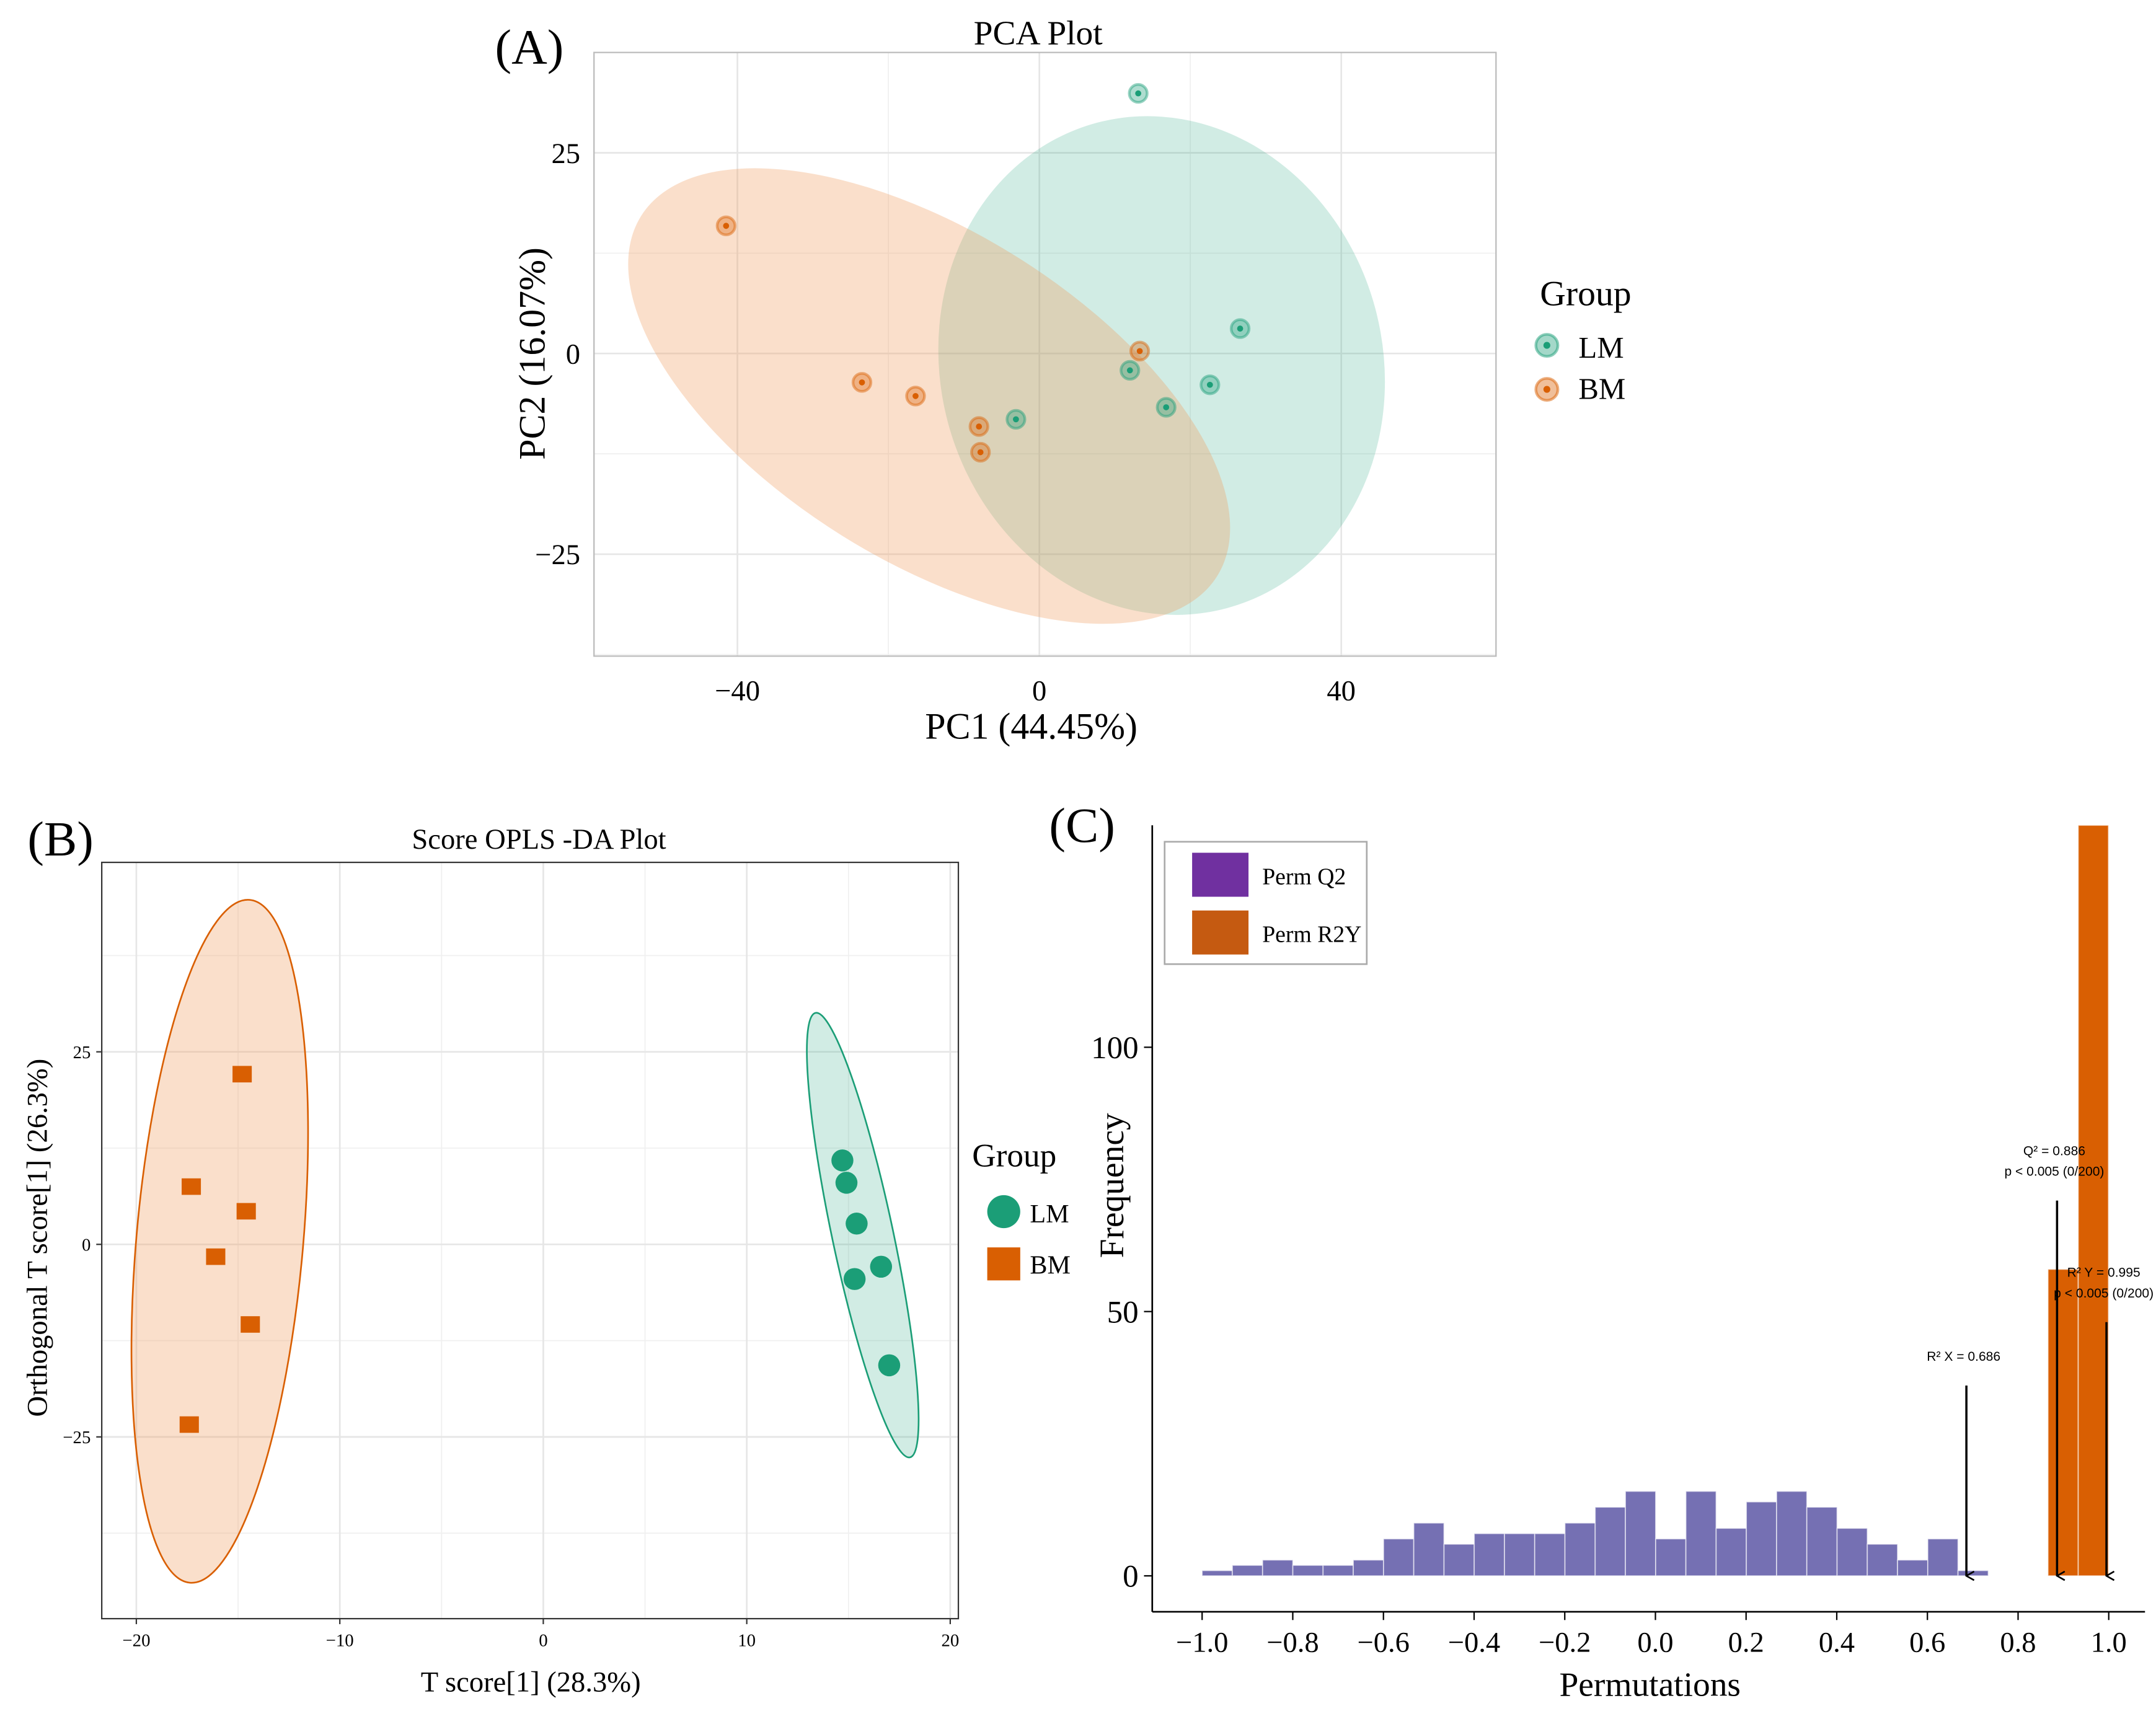 The image size is (2156, 1711). I want to click on x-tick-label: −40, so click(738, 690).